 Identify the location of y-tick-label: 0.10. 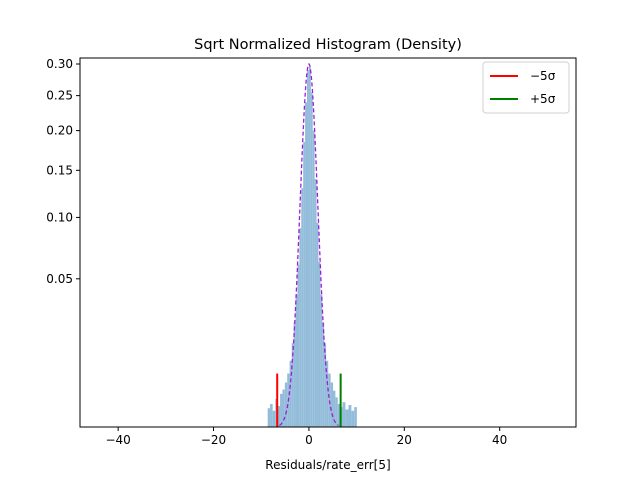
(59, 217).